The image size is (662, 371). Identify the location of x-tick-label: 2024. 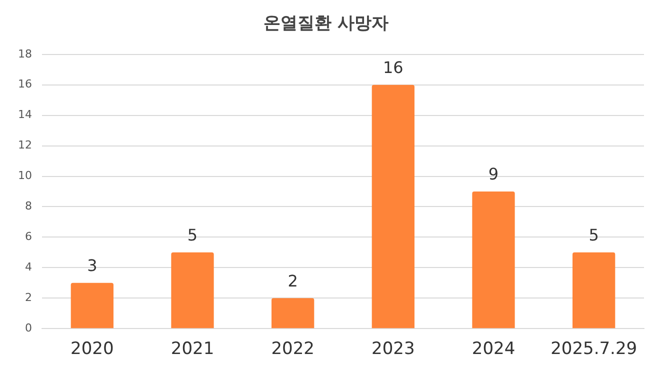
(494, 349).